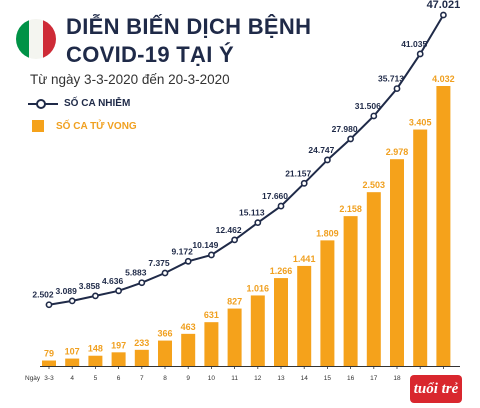  What do you see at coordinates (130, 79) in the screenshot?
I see `chart-subtitle: Từ ngày 3-3-2020 đến 20-3-2020` at bounding box center [130, 79].